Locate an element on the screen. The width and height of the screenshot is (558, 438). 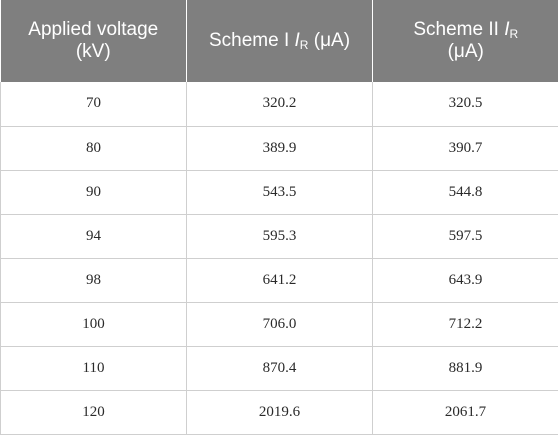
header-scheme-2-unit: (μA) is located at coordinates (465, 51).